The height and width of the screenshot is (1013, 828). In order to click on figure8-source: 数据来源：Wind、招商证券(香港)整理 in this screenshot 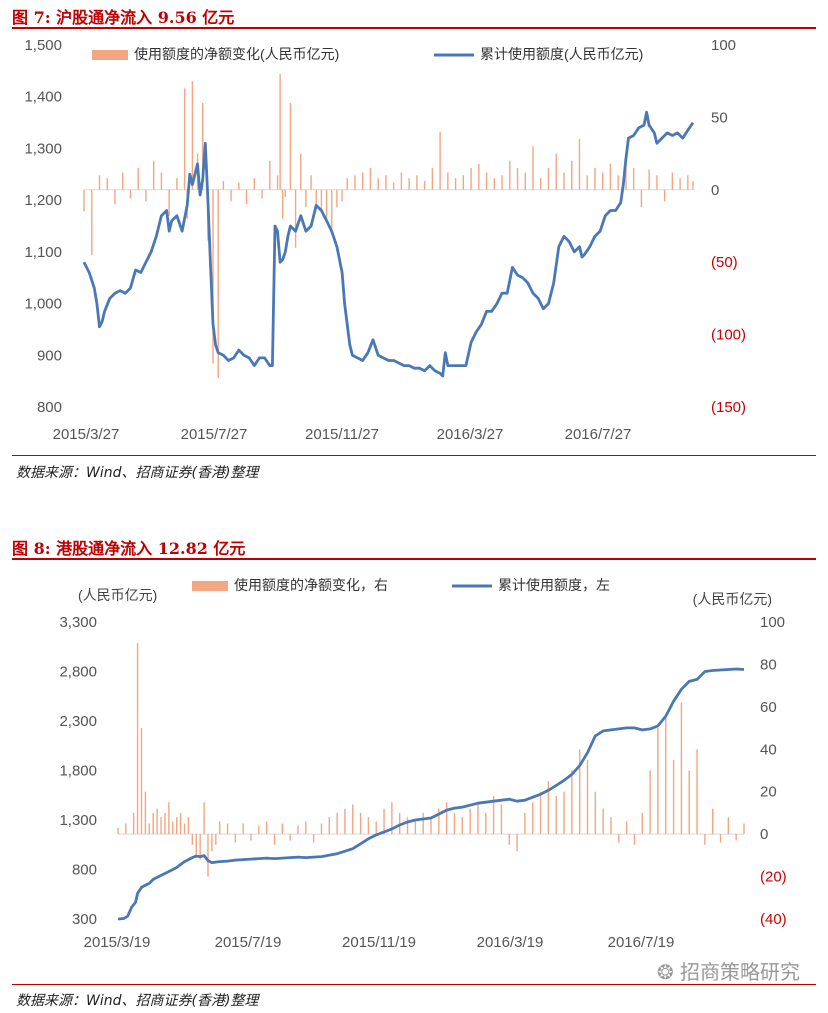, I will do `click(137, 1001)`.